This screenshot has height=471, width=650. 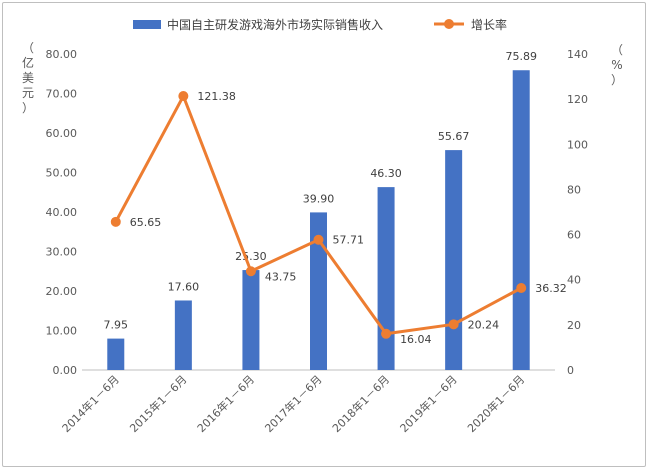 I want to click on left-tick-label: 50.00, so click(x=62, y=173).